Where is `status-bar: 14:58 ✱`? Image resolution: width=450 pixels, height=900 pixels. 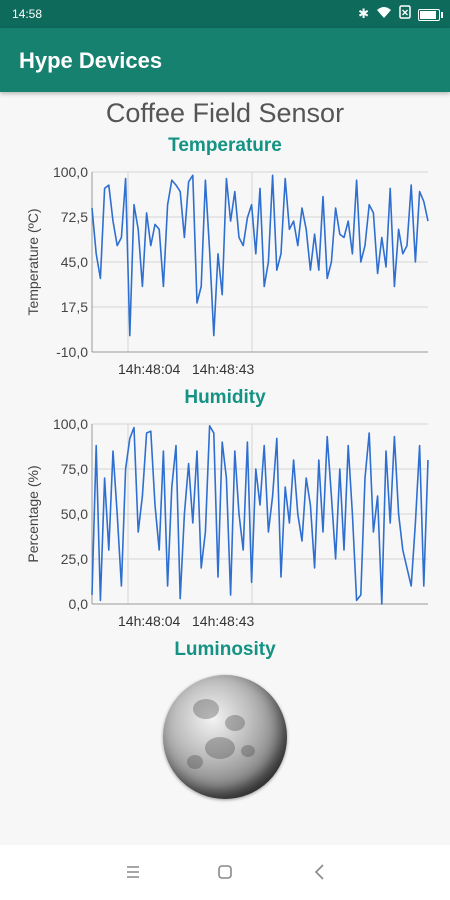
status-bar: 14:58 ✱ is located at coordinates (225, 14).